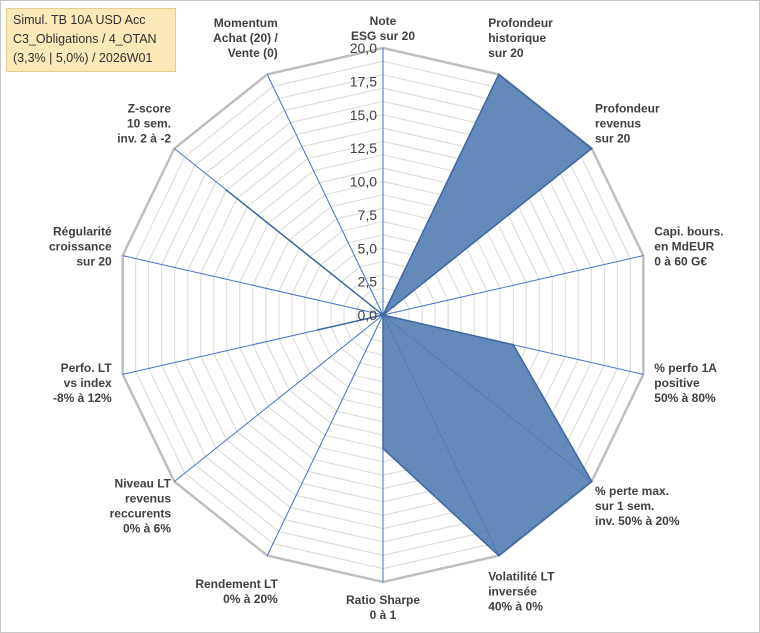 The image size is (760, 633). I want to click on axis-label-line: positive, so click(677, 383).